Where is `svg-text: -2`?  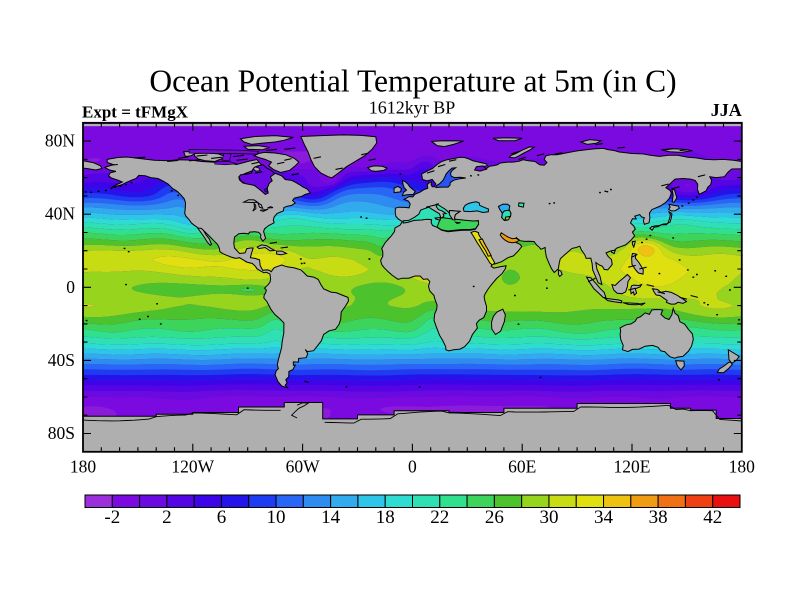 svg-text: -2 is located at coordinates (112, 517).